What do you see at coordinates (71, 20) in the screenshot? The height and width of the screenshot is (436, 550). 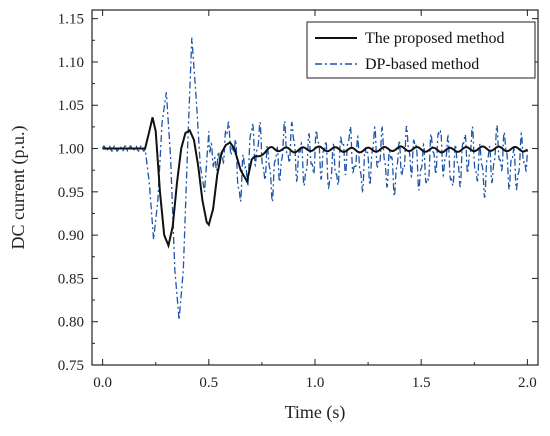 I see `y-tick-label: 1.15` at bounding box center [71, 20].